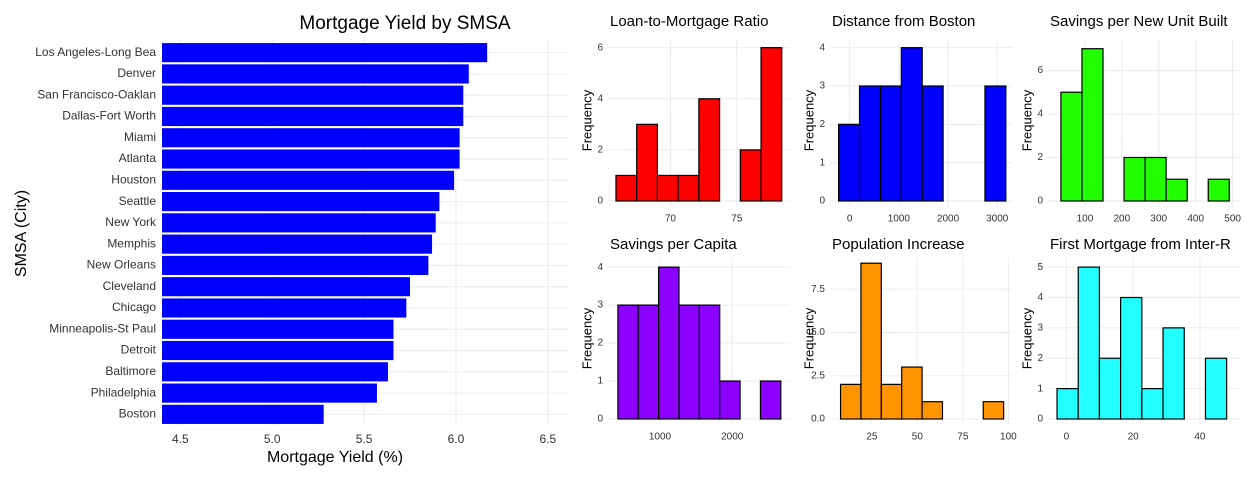 The image size is (1248, 480). What do you see at coordinates (732, 437) in the screenshot?
I see `x-tick-label: 2000` at bounding box center [732, 437].